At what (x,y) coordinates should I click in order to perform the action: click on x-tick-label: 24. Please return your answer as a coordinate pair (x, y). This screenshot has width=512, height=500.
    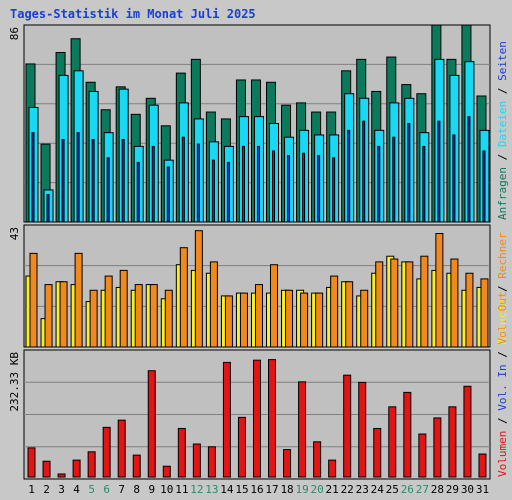
    Looking at the image, I should click on (378, 489).